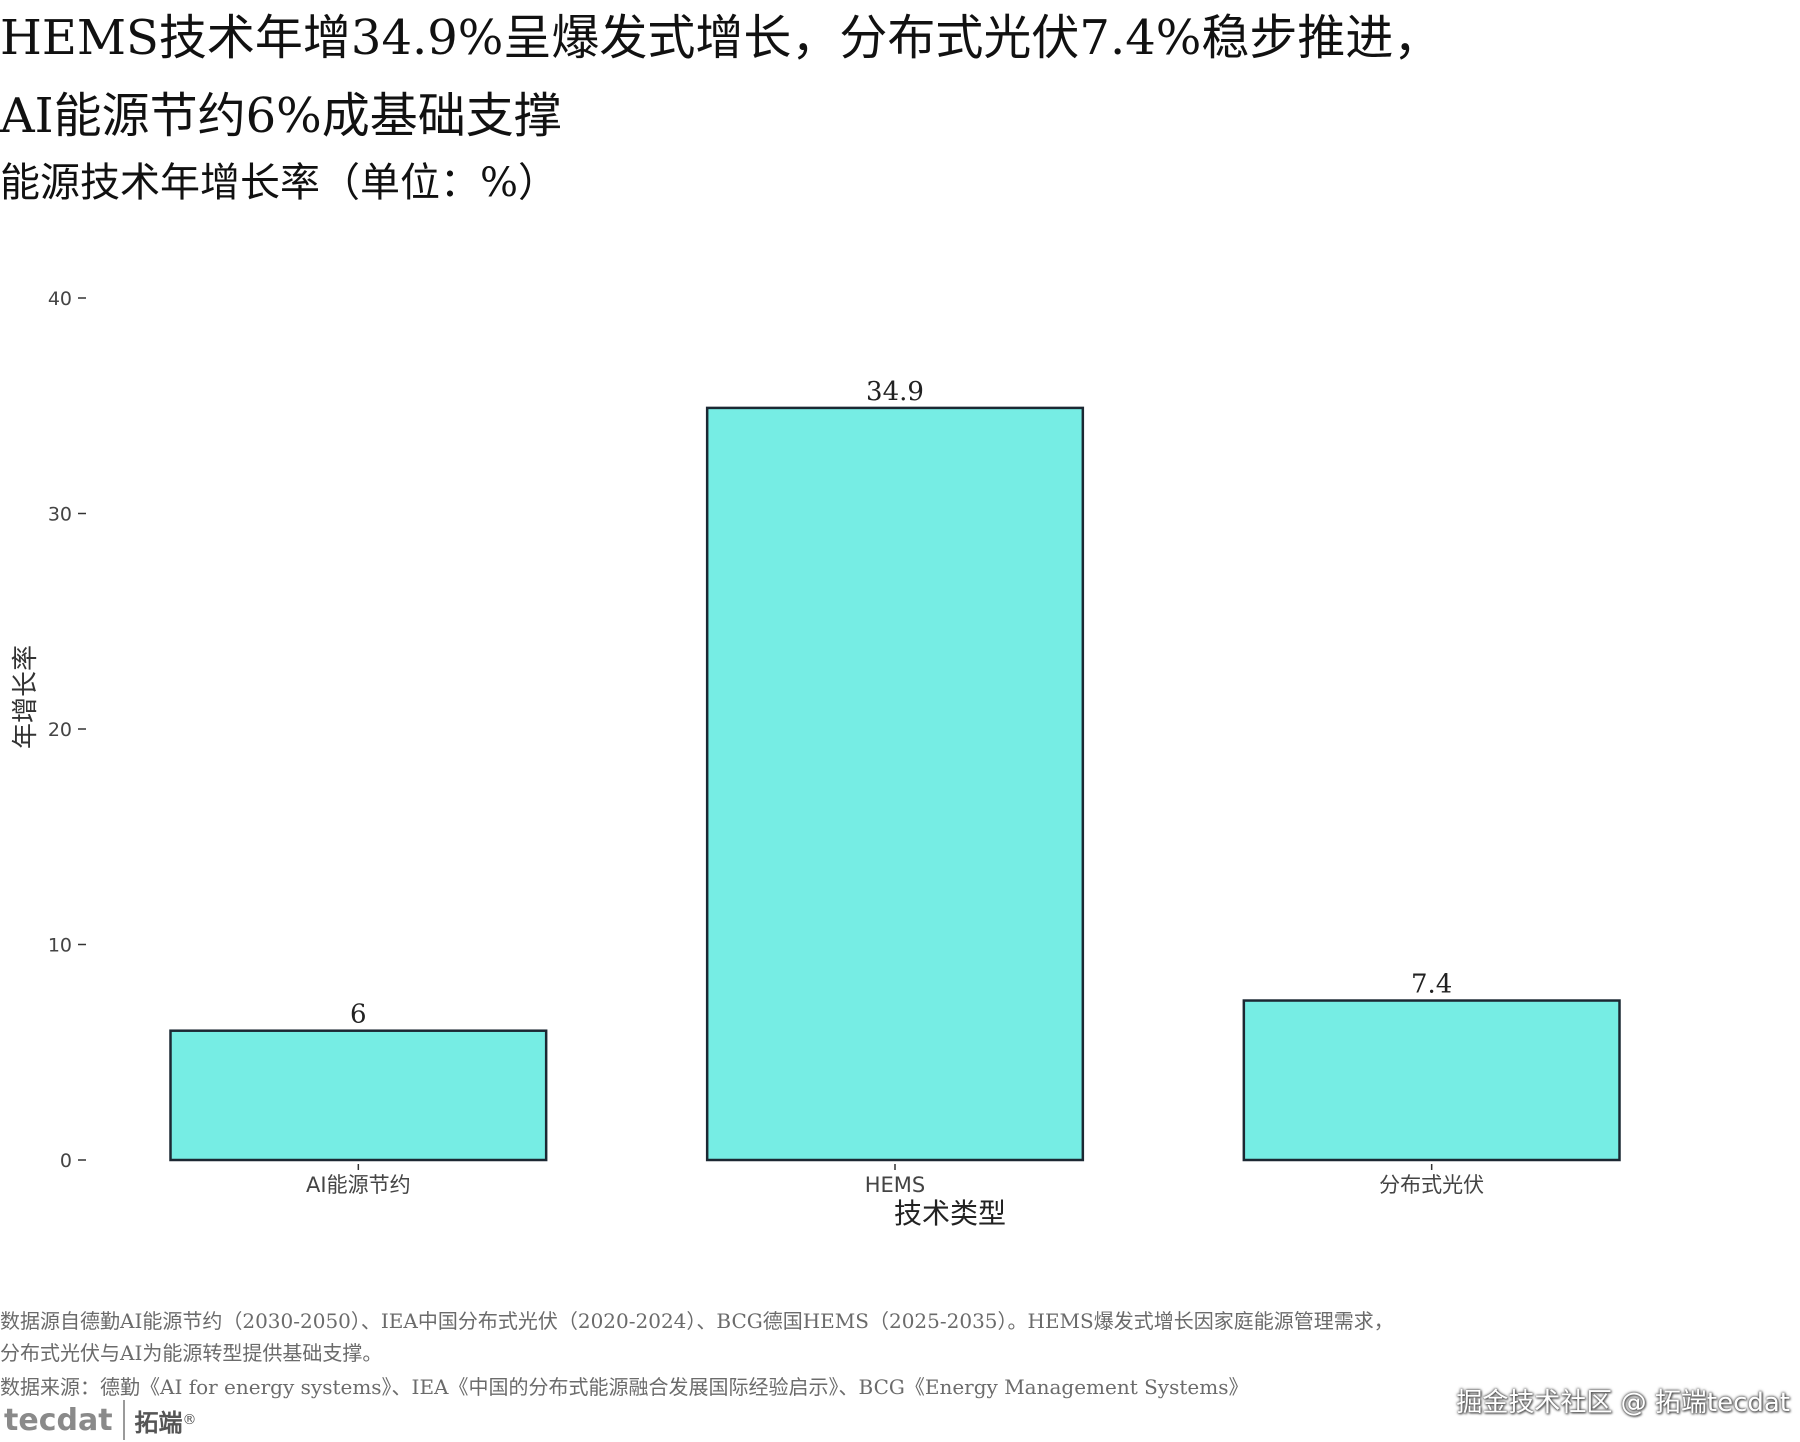 This screenshot has width=1800, height=1442. I want to click on y-tick-label: 10, so click(60, 946).